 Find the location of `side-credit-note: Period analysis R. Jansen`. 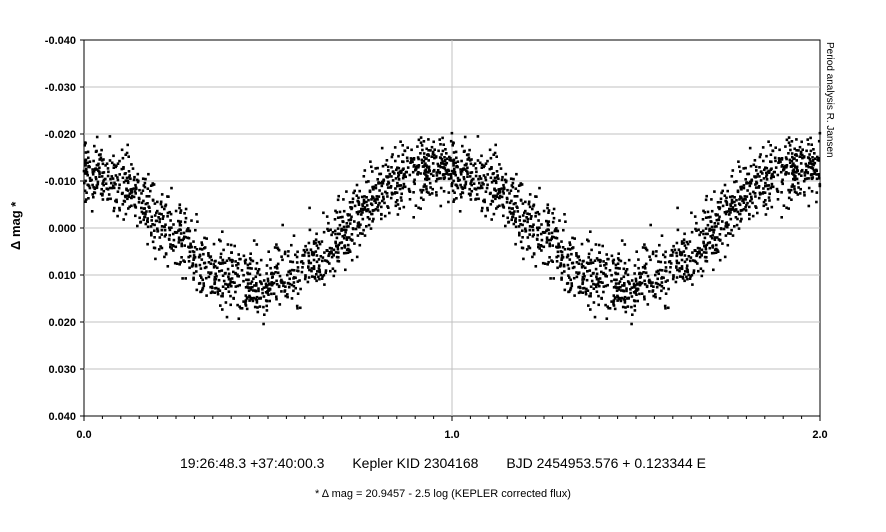

side-credit-note: Period analysis R. Jansen is located at coordinates (829, 100).